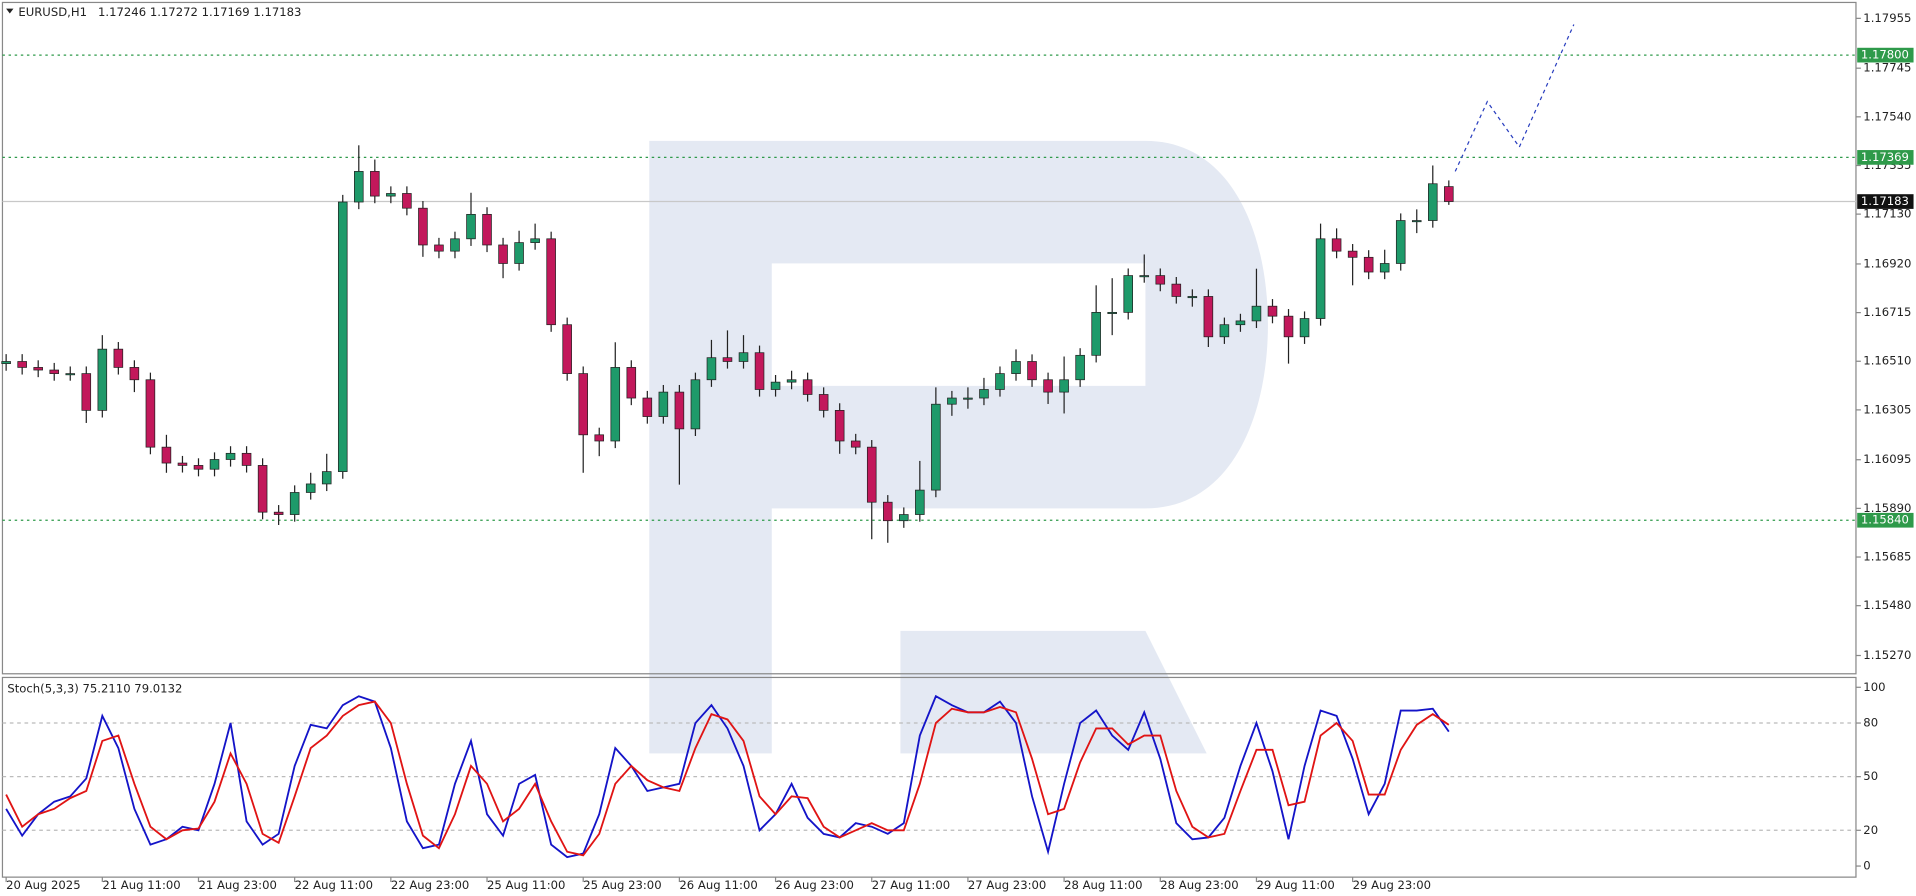 This screenshot has width=1916, height=896. I want to click on stoch-y-tick-label: 80, so click(1870, 723).